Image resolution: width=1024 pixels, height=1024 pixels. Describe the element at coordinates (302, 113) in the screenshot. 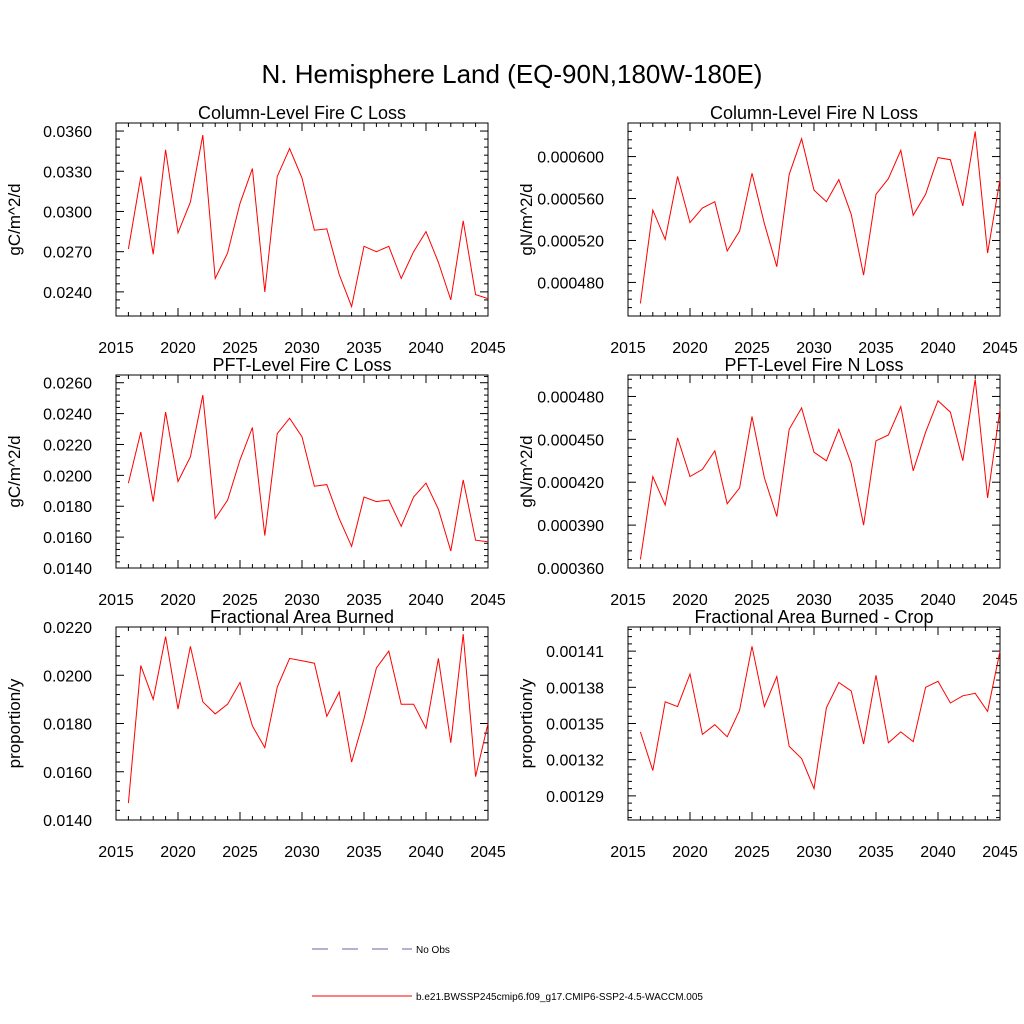

I see `panel-title: Column-Level Fire C Loss` at that location.